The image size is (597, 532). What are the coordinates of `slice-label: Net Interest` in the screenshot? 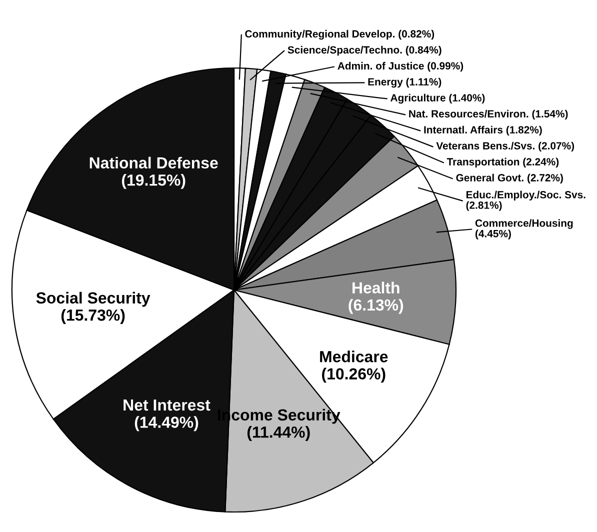 It's located at (167, 405).